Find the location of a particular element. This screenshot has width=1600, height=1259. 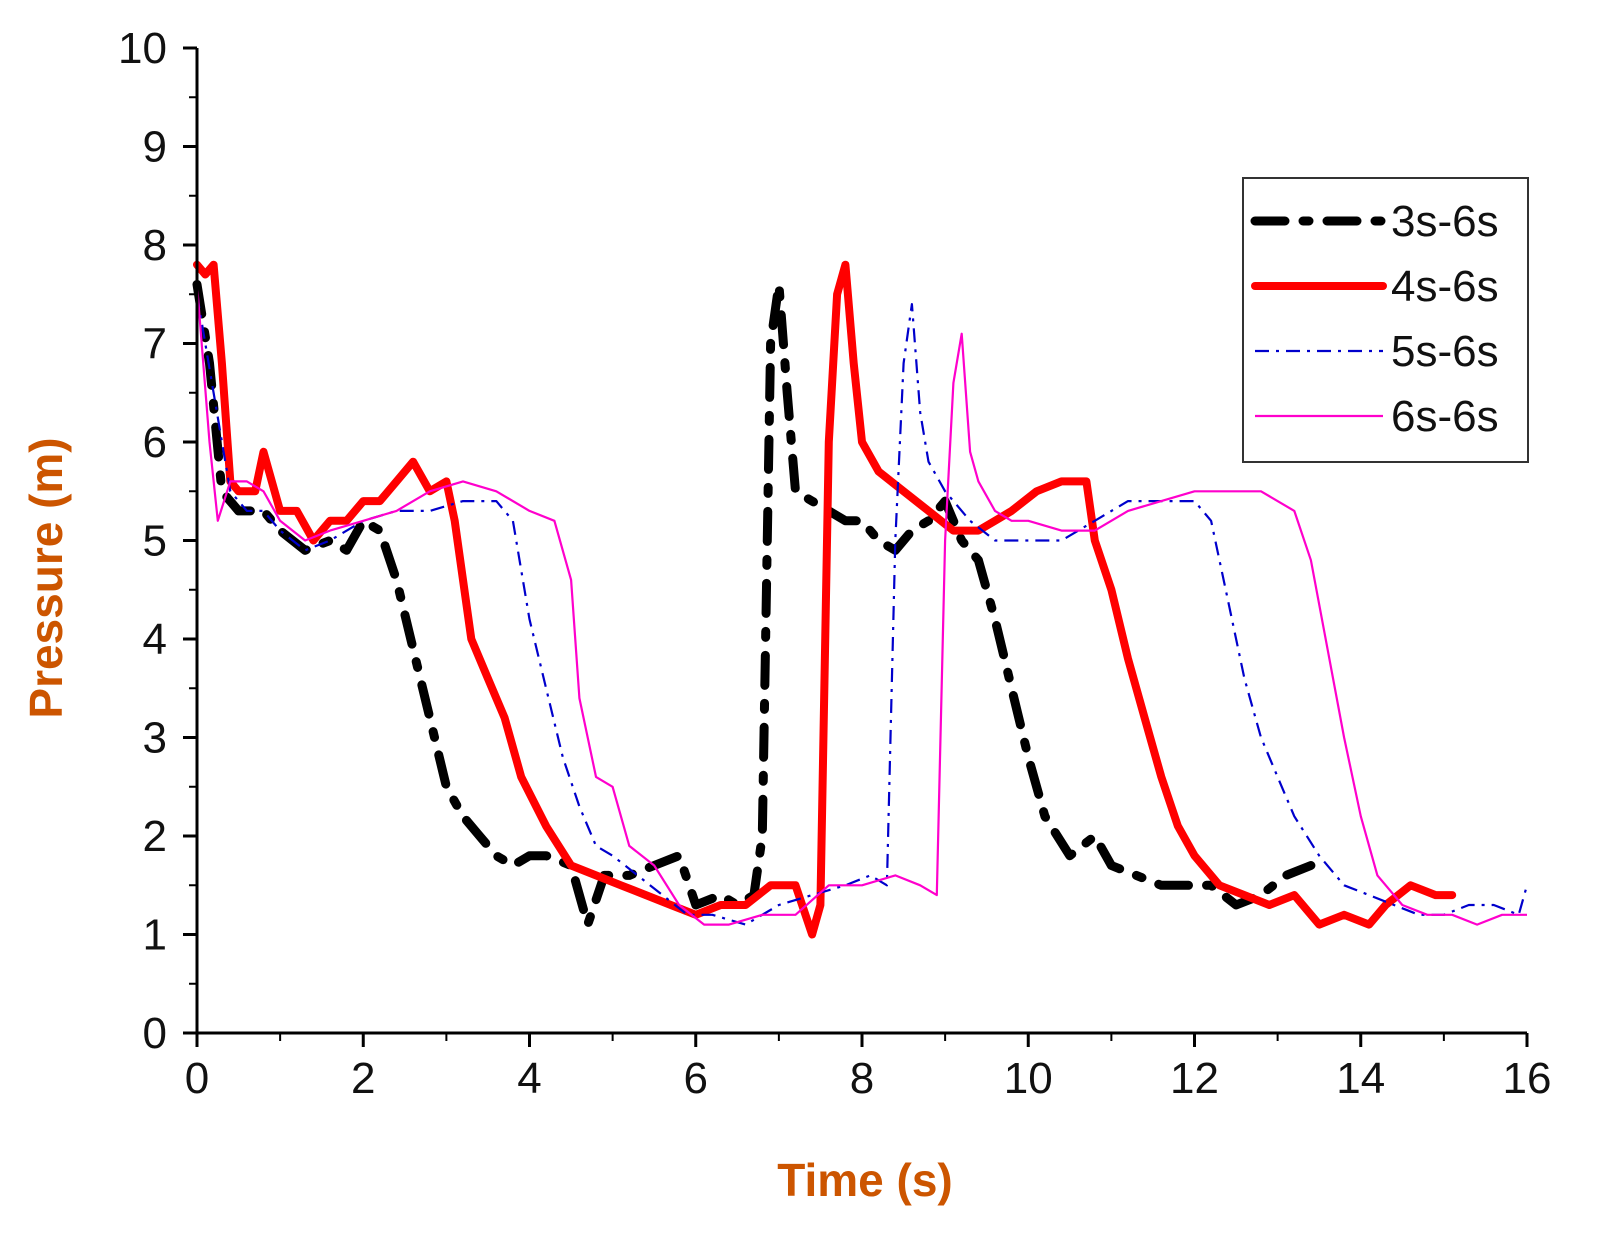

x-tick-label: 8 is located at coordinates (862, 1078).